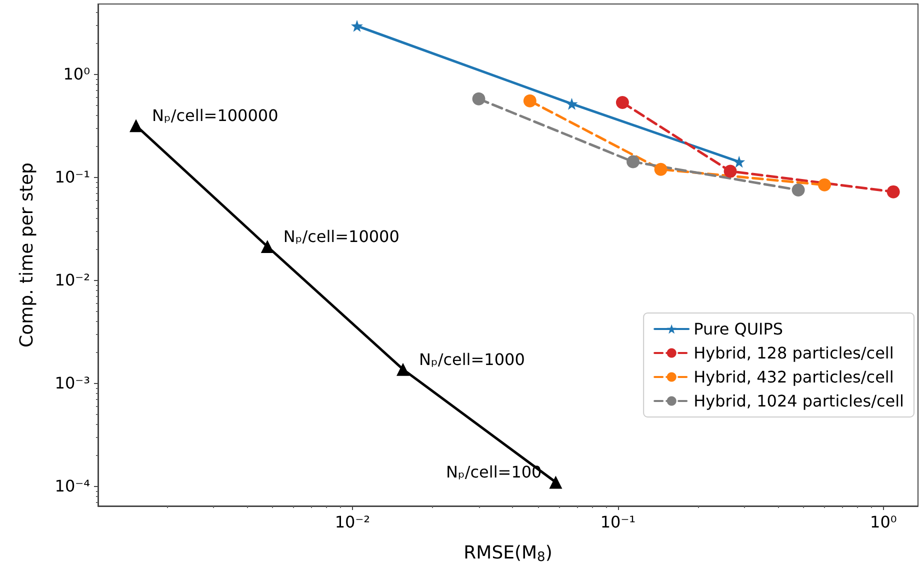  I want to click on x-tick-label: 10⁻¹, so click(618, 522).